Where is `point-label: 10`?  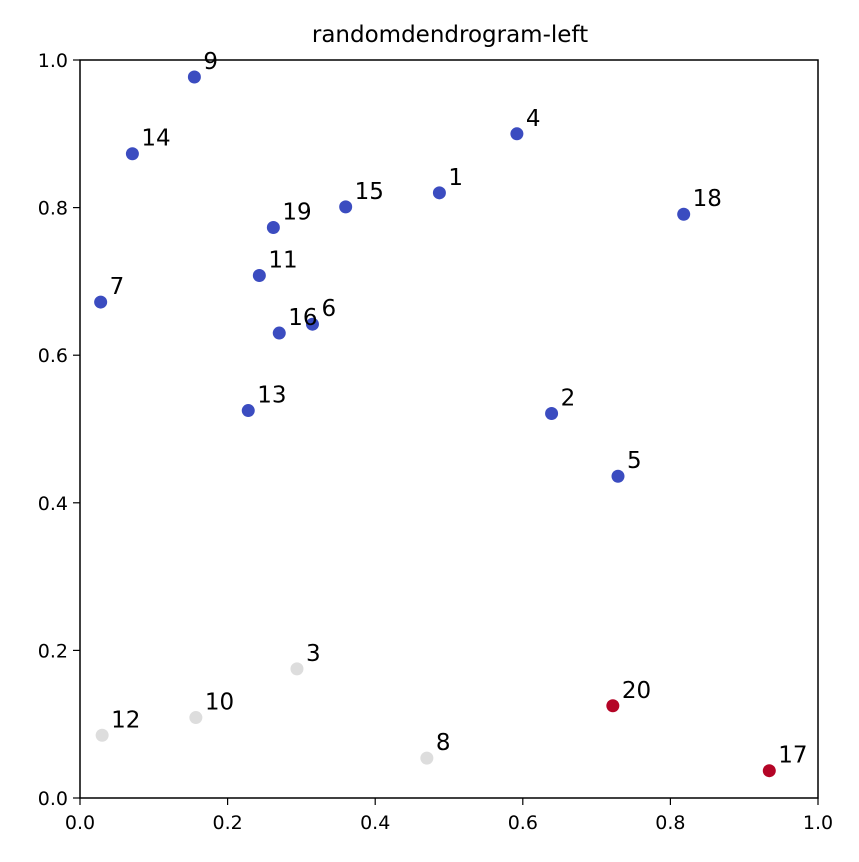
point-label: 10 is located at coordinates (219, 703).